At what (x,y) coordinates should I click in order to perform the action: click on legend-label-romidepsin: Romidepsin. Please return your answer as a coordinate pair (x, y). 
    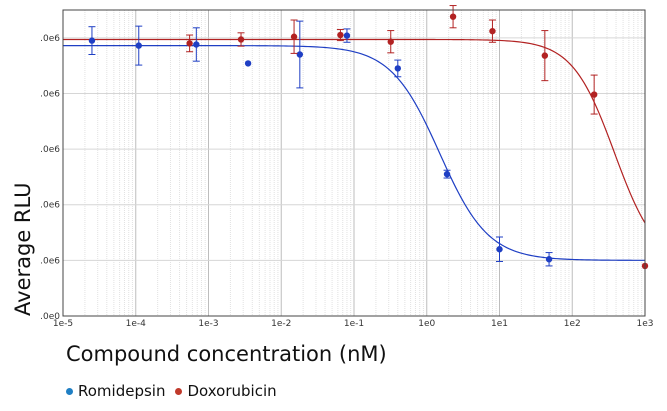
    Looking at the image, I should click on (122, 391).